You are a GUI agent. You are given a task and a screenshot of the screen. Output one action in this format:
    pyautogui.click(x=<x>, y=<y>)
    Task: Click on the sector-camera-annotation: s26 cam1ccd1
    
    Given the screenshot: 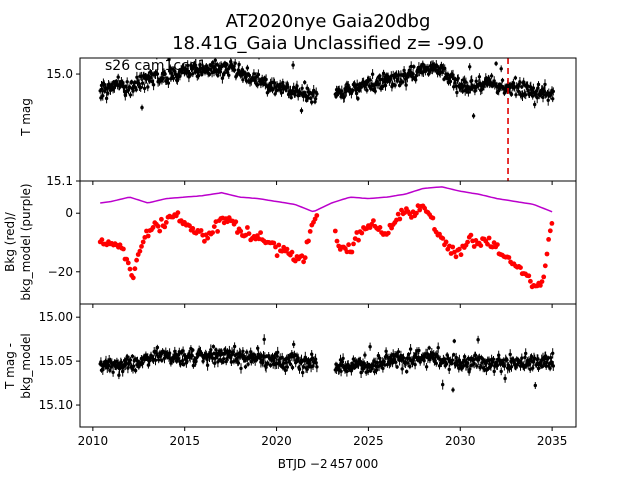 What is the action you would take?
    pyautogui.click(x=156, y=66)
    